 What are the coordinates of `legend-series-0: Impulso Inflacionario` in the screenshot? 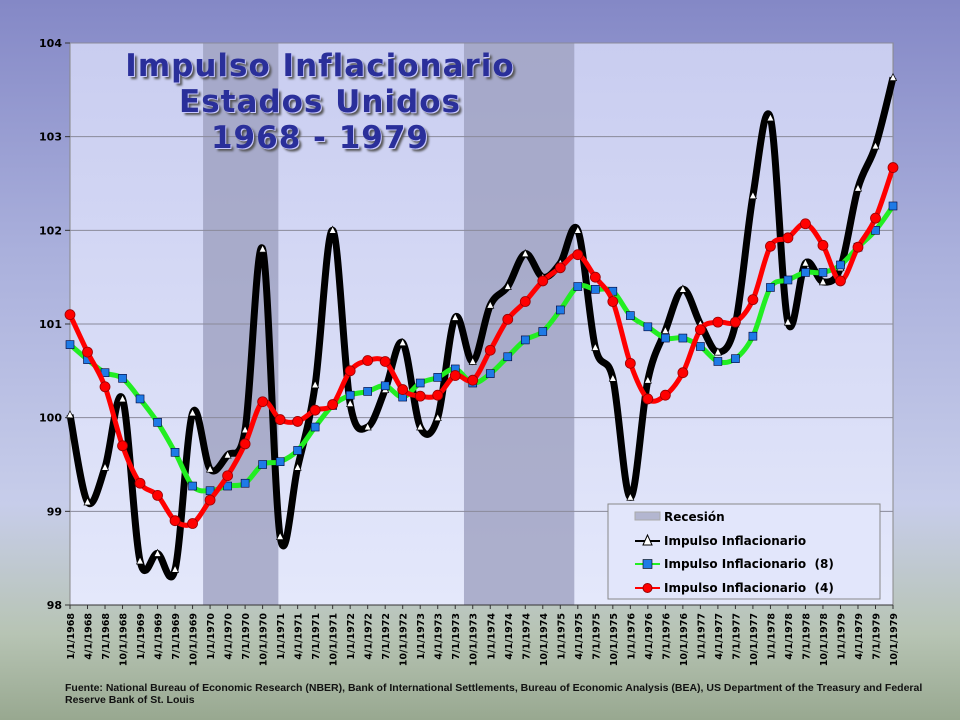 It's located at (735, 541).